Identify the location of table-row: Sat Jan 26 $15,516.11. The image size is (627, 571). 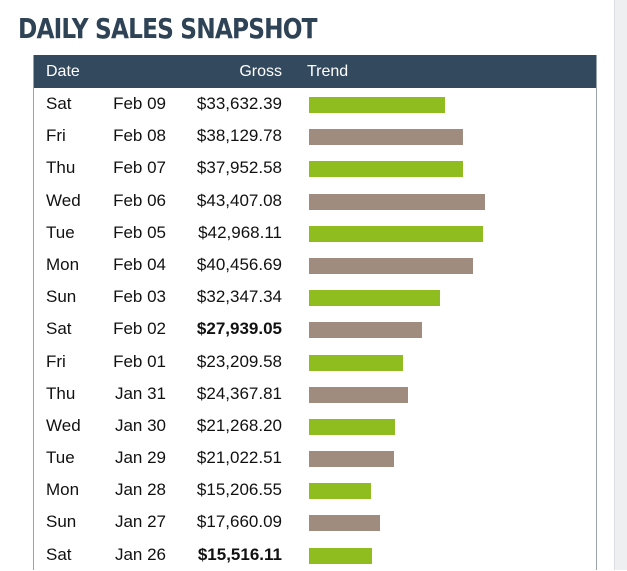
(315, 555).